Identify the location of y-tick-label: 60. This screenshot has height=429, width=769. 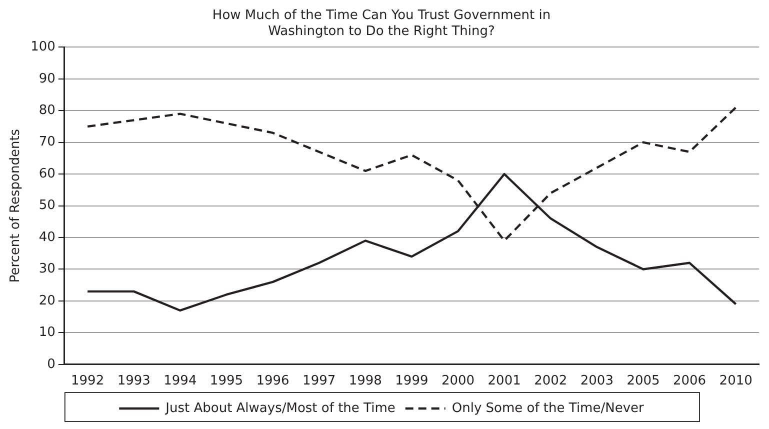
(47, 174).